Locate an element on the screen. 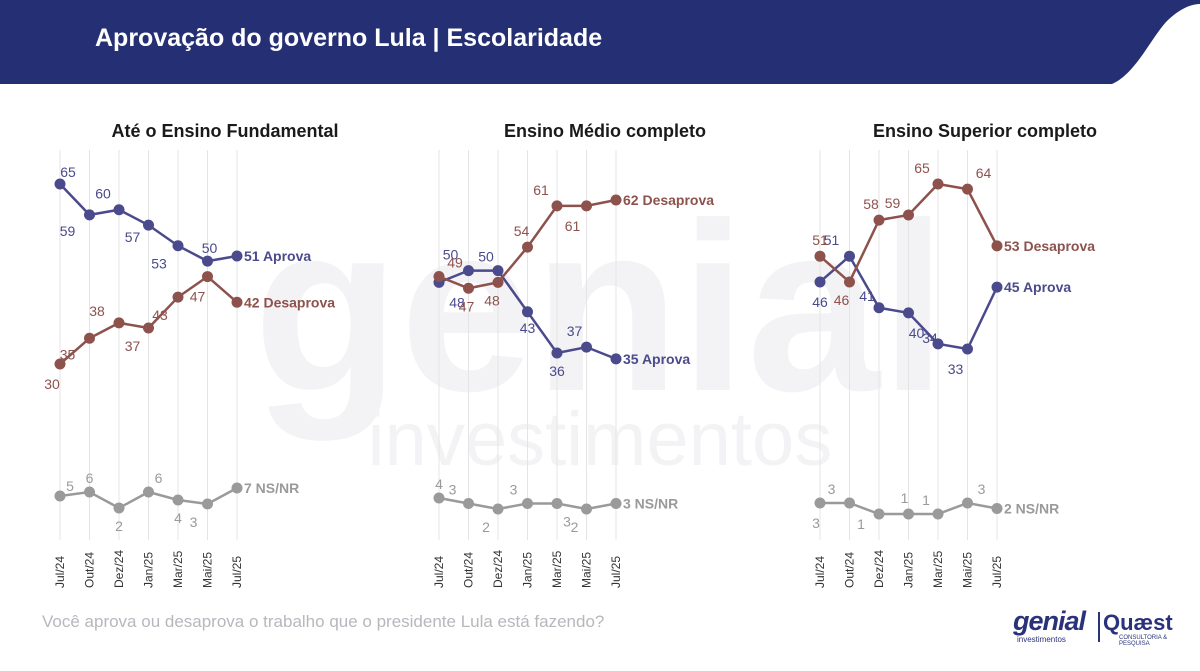  header-background is located at coordinates (600, 42).